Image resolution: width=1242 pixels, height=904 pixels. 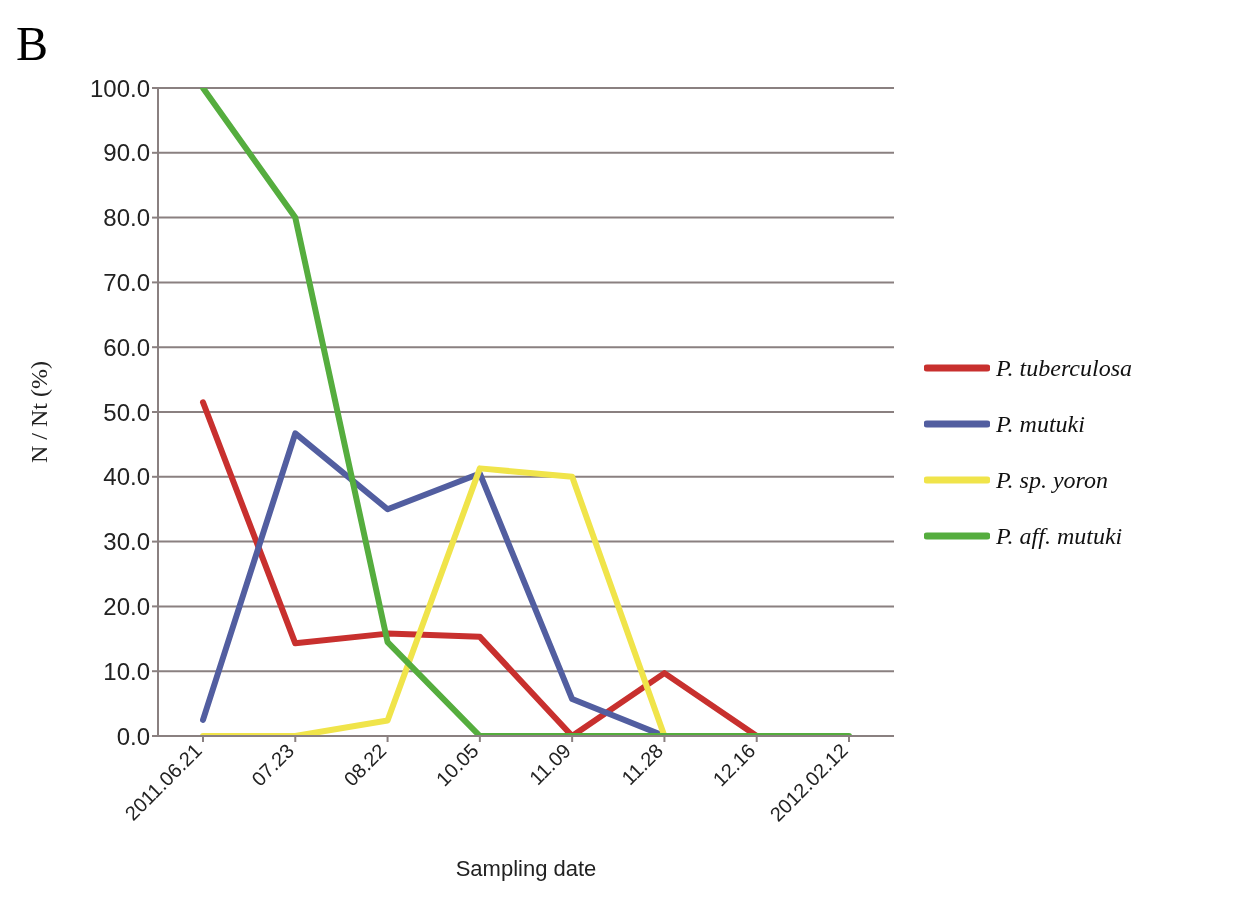 I want to click on y-tick-label: 30.0, so click(x=126, y=542).